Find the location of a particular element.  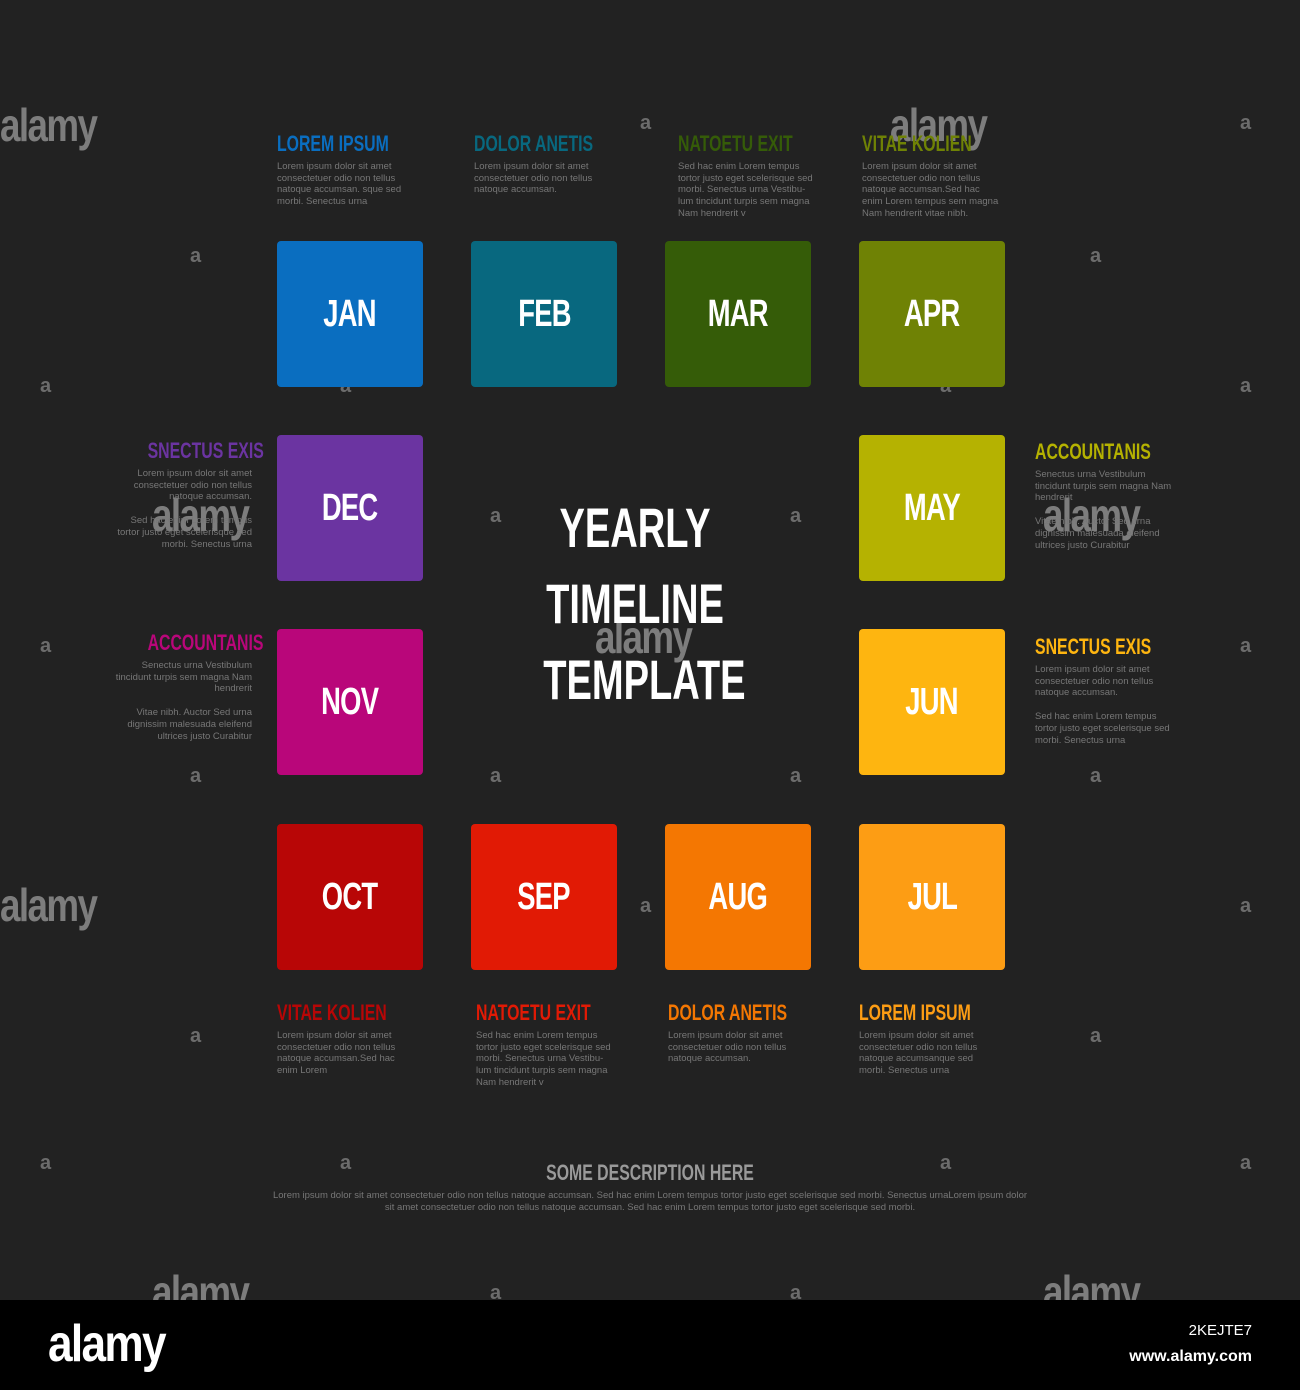

month-tile-aug: AUG is located at coordinates (738, 897).